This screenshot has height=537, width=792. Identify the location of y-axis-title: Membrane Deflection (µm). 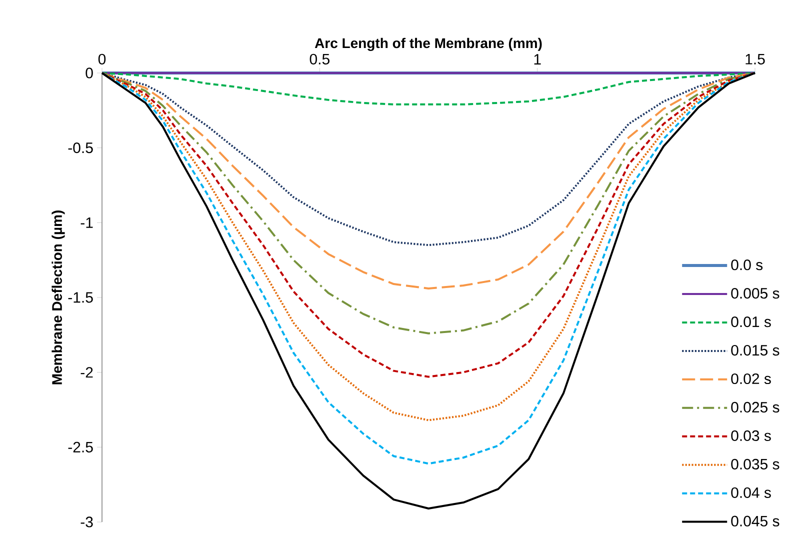
(58, 297).